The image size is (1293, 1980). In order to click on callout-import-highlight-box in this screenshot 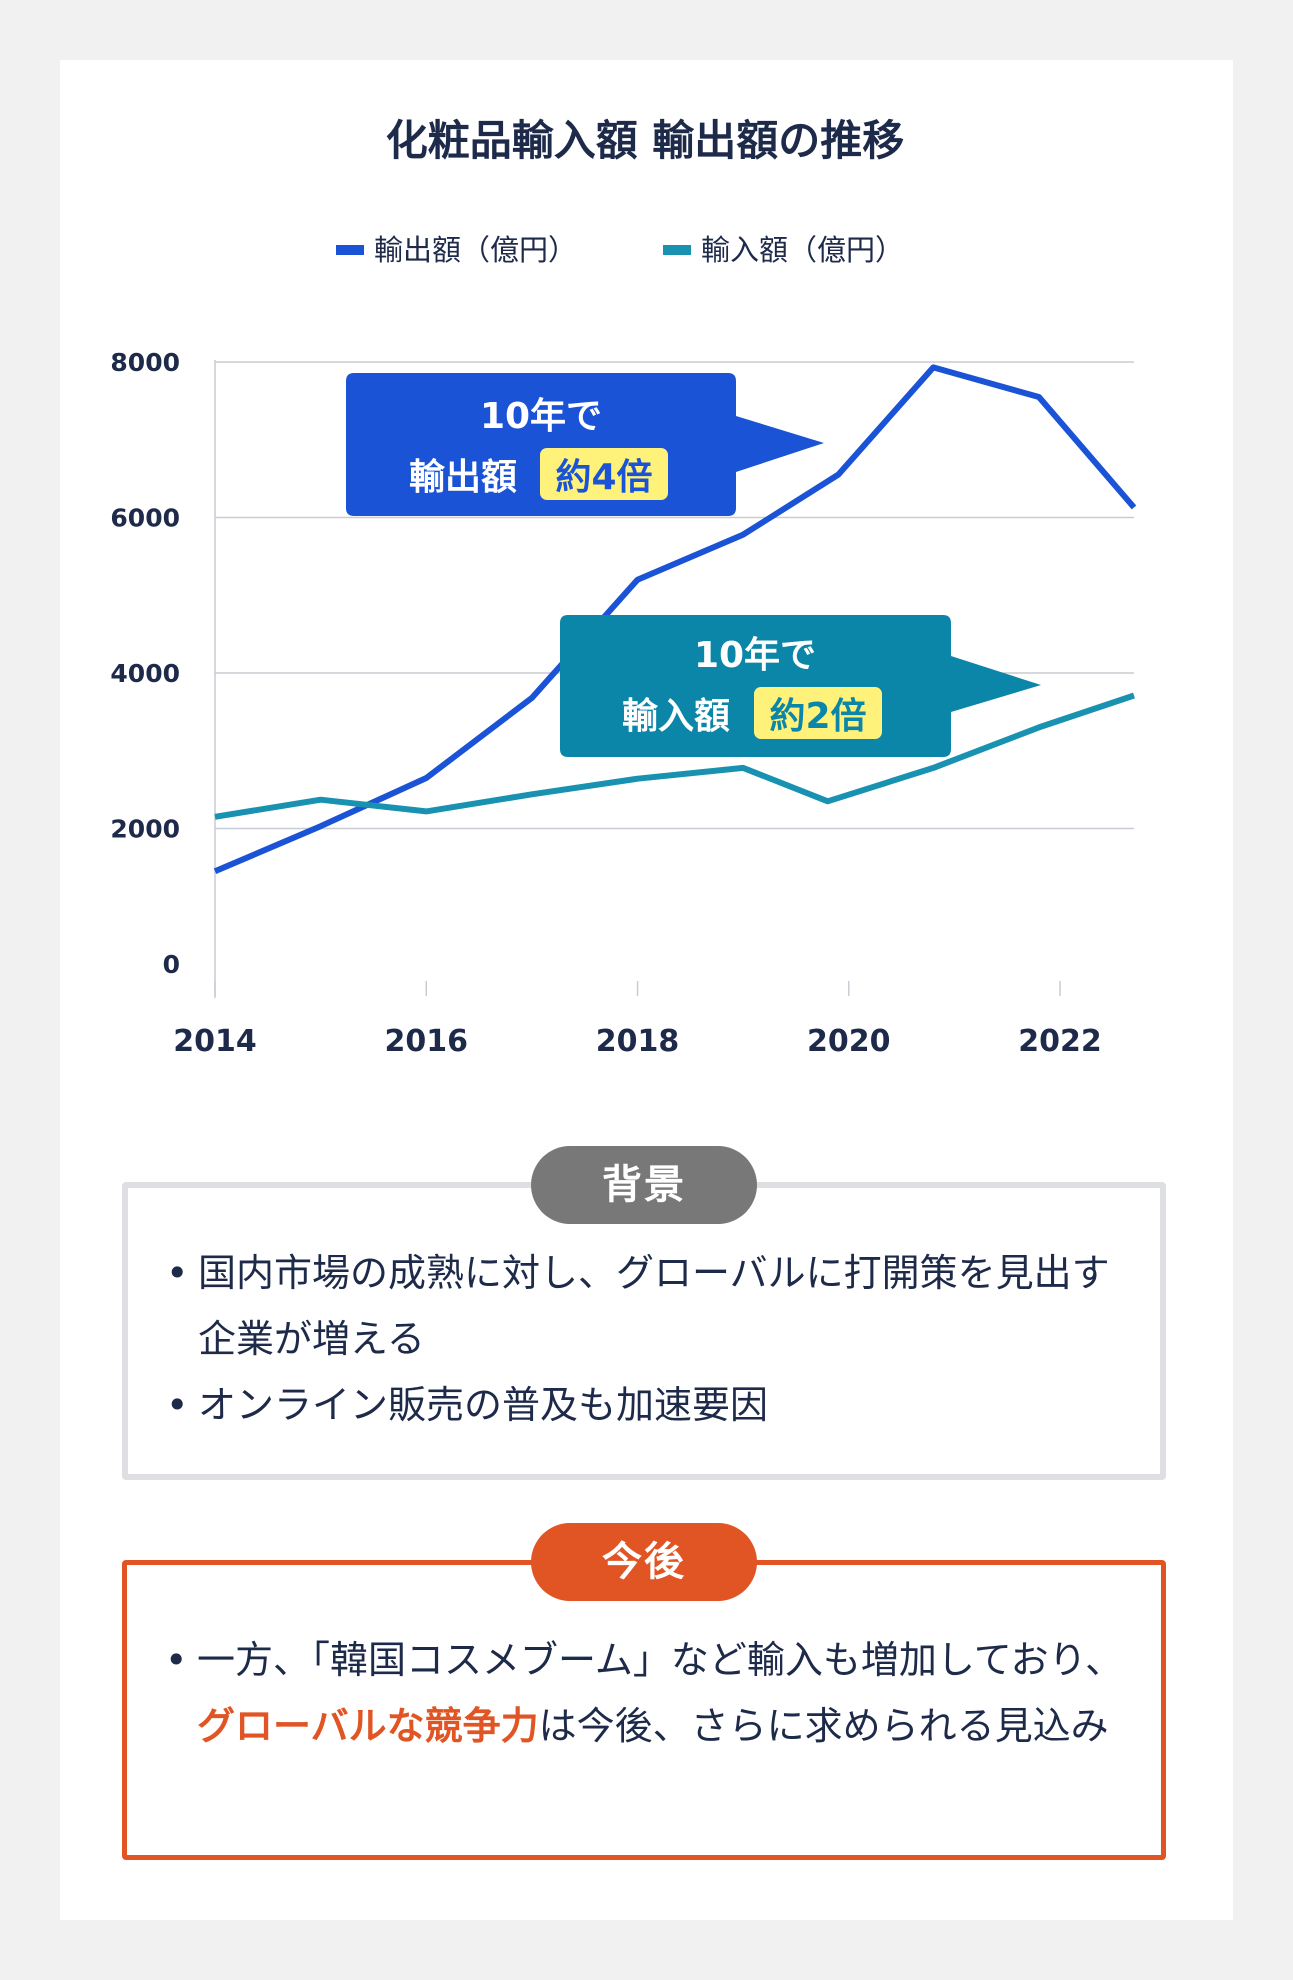, I will do `click(818, 713)`.